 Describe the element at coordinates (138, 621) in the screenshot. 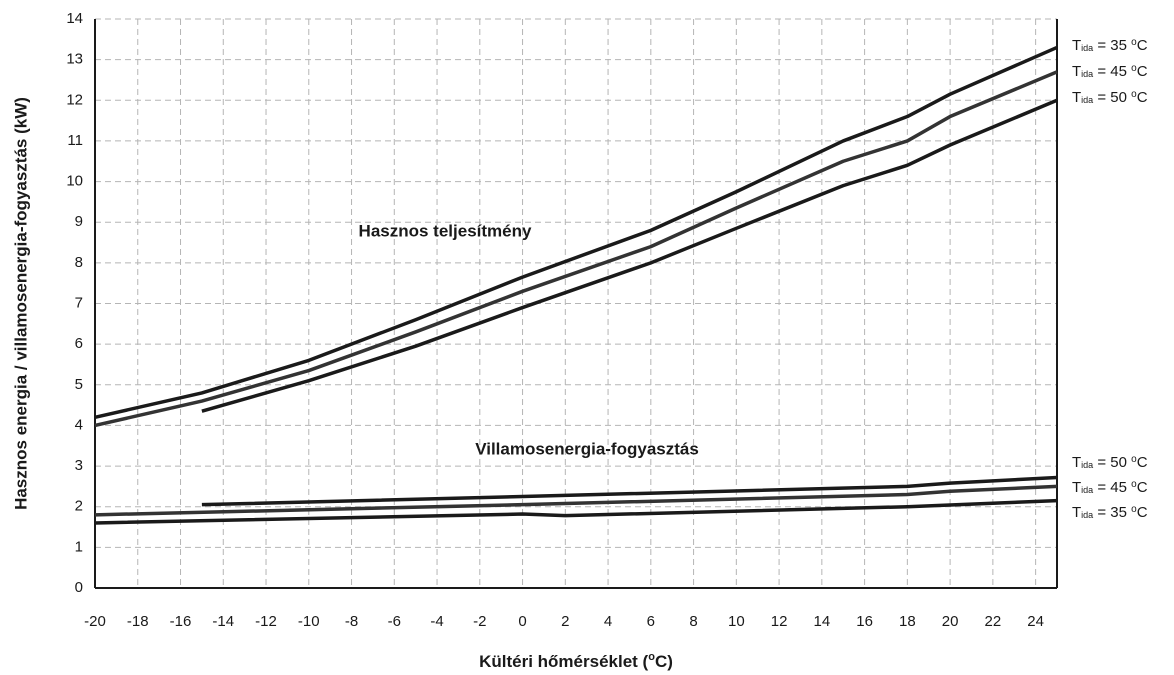

I see `x-tick-label: -18` at that location.